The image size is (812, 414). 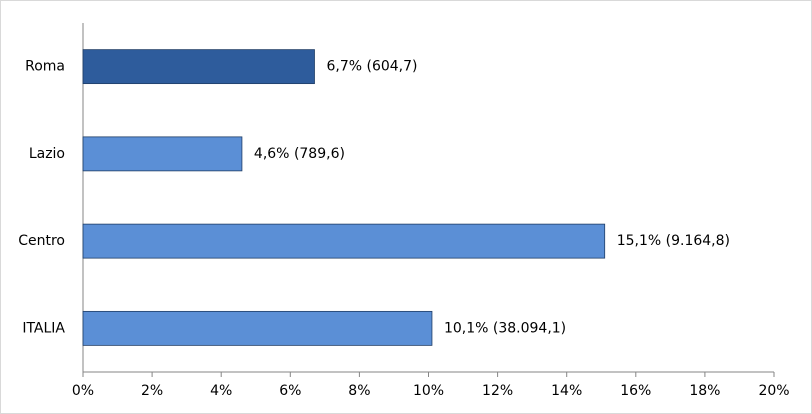 What do you see at coordinates (635, 391) in the screenshot?
I see `x-tick-label: 16%` at bounding box center [635, 391].